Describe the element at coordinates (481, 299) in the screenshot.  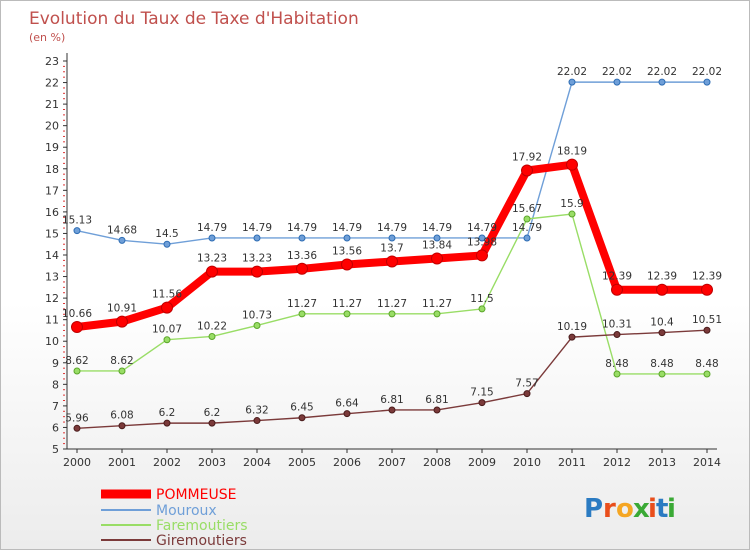
I see `data-label: 11.5` at that location.